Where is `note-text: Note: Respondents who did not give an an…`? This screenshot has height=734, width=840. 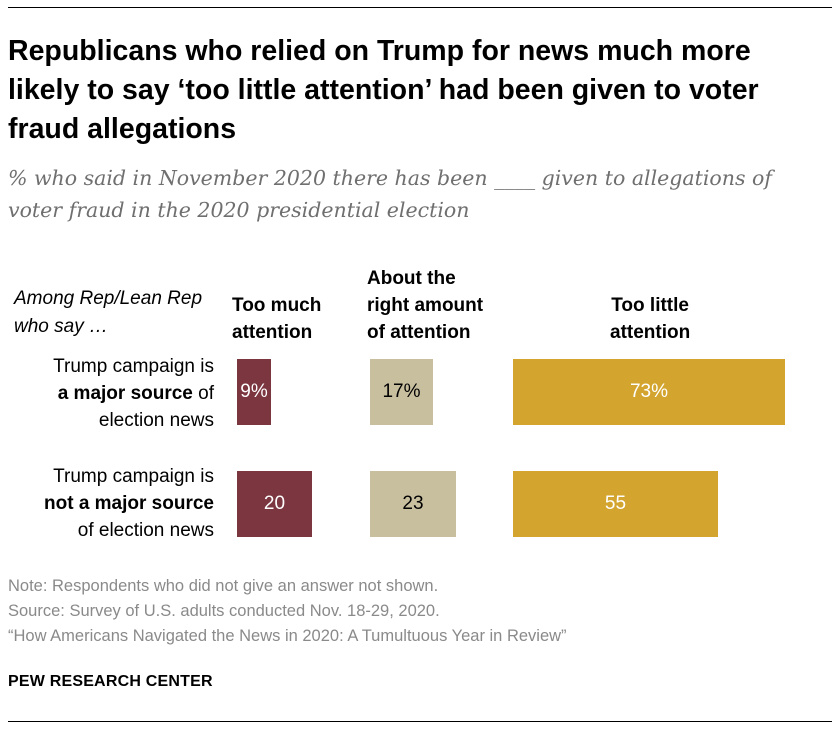 note-text: Note: Respondents who did not give an an… is located at coordinates (223, 586).